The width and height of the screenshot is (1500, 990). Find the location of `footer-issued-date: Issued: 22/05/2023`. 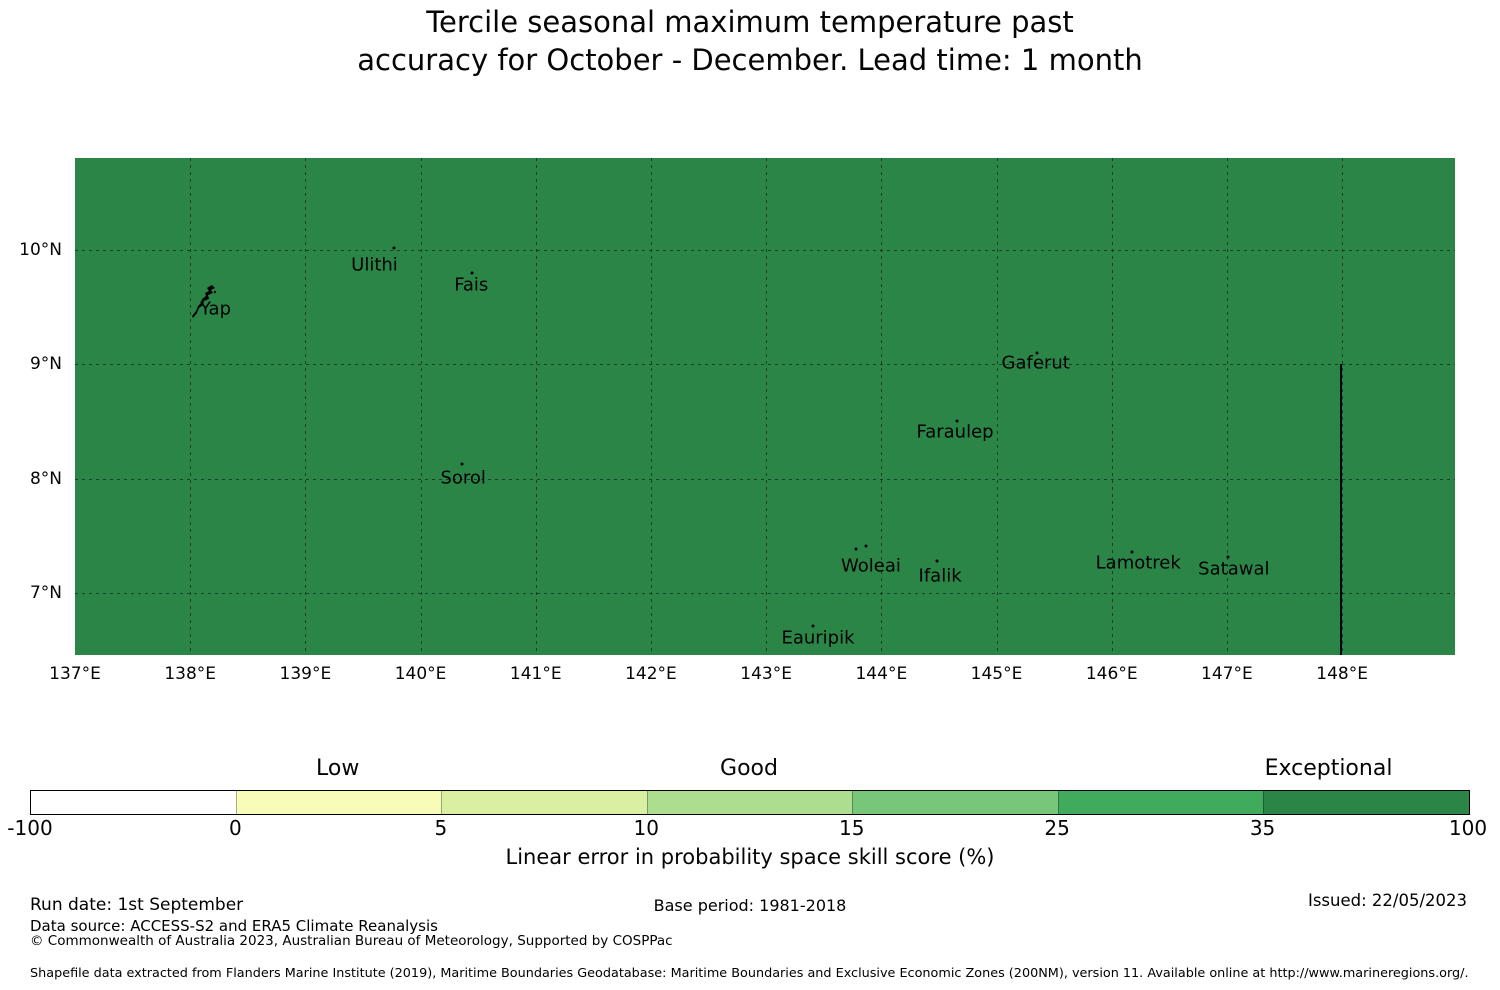

footer-issued-date: Issued: 22/05/2023 is located at coordinates (1387, 900).